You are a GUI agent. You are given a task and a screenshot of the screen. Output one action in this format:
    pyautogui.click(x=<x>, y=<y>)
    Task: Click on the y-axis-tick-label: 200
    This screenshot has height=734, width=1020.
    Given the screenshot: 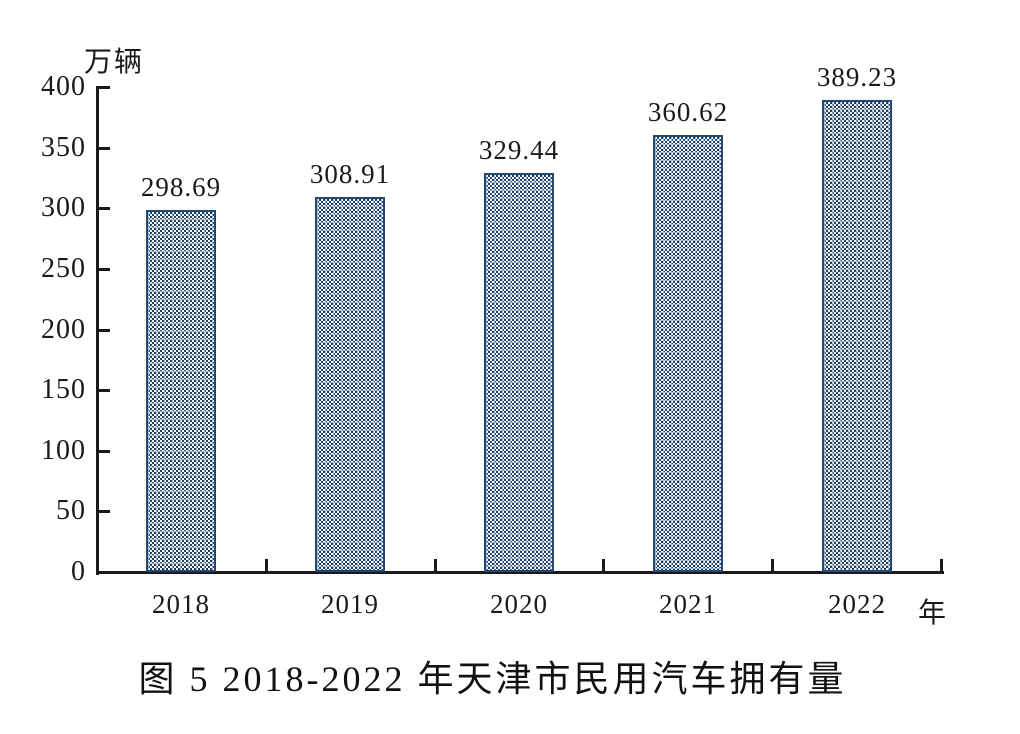 What is the action you would take?
    pyautogui.click(x=63, y=329)
    